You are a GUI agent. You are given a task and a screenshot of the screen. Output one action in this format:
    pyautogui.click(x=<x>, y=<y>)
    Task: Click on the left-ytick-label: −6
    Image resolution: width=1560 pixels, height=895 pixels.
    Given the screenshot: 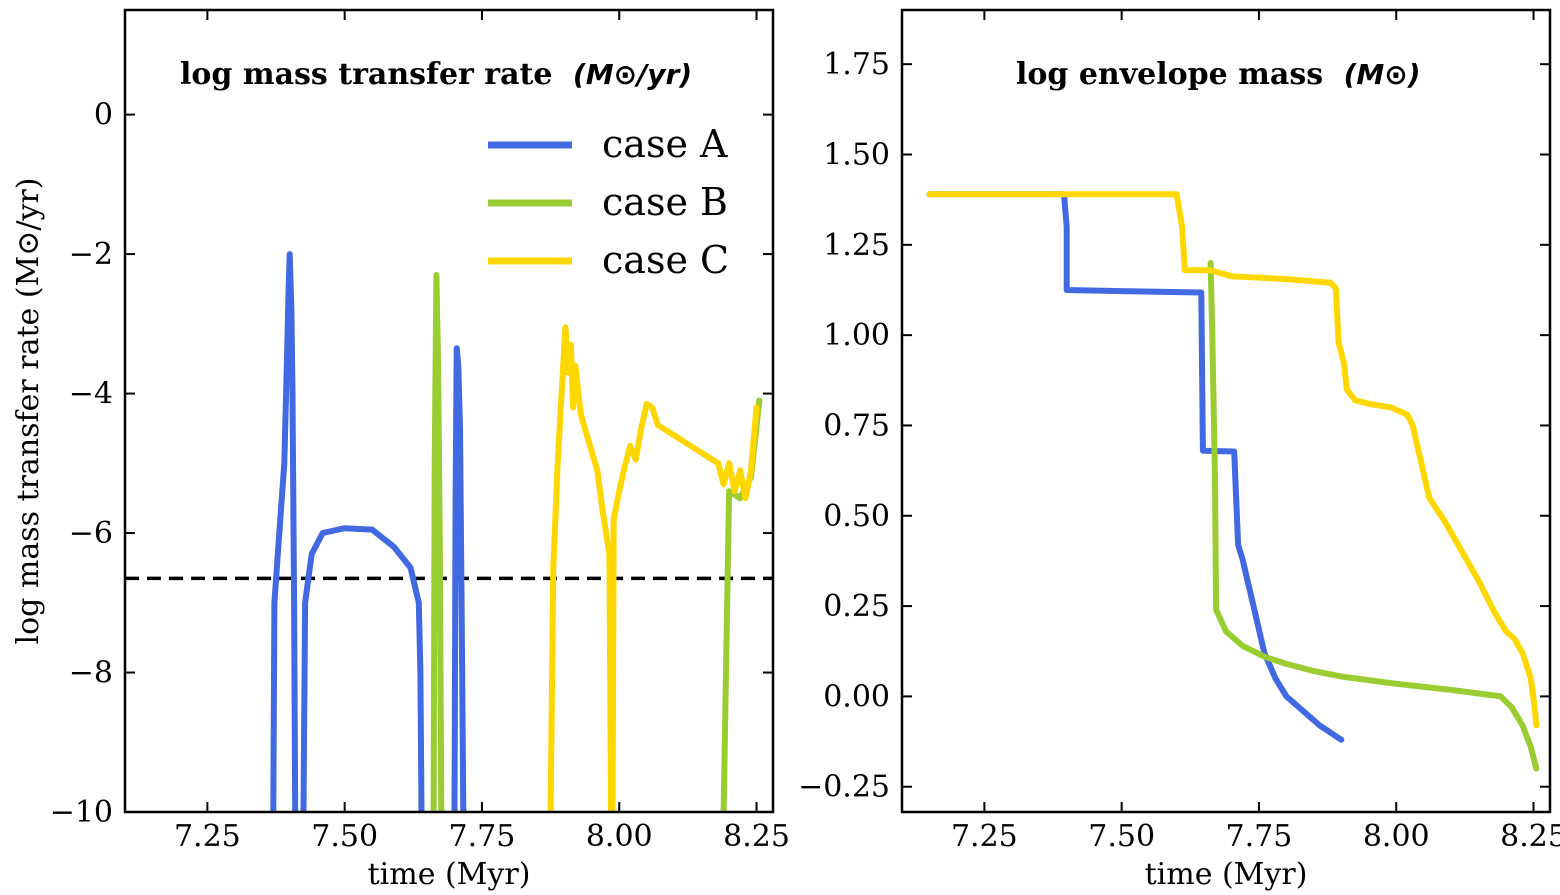 What is the action you would take?
    pyautogui.click(x=91, y=533)
    